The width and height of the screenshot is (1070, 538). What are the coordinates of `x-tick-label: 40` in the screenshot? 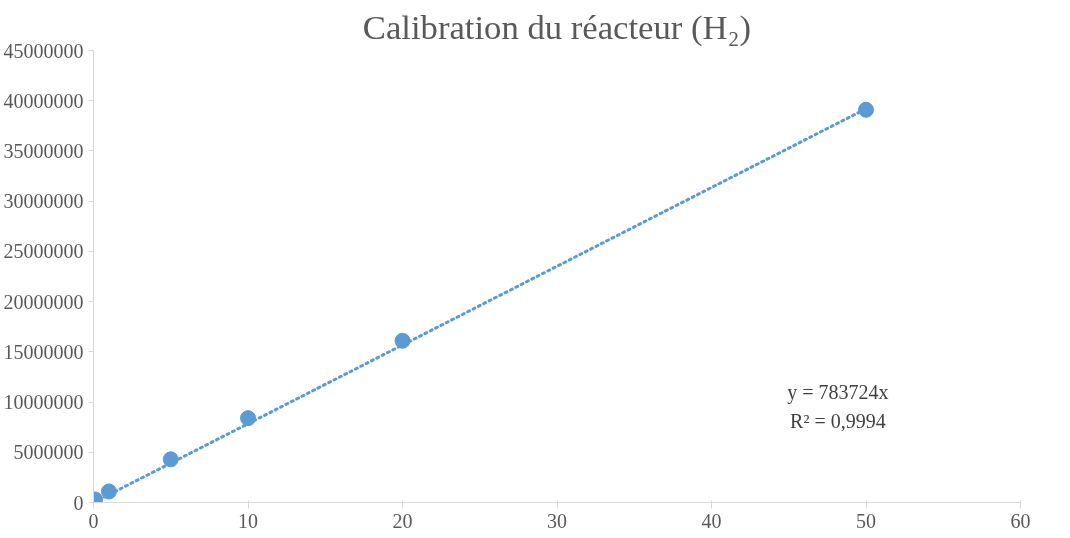 It's located at (711, 520).